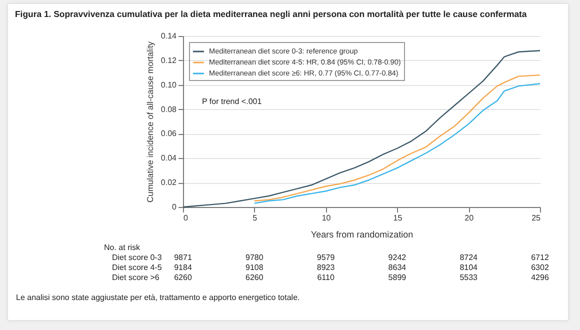  Describe the element at coordinates (149, 121) in the screenshot. I see `y-axis-title: Cumulative incidence of all-cause mortality` at that location.